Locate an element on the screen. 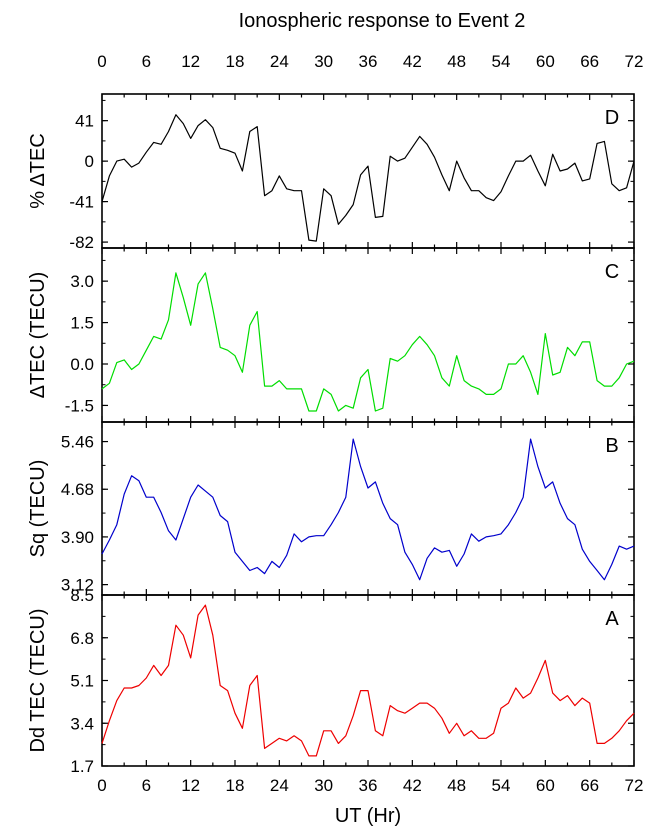 The image size is (662, 834). x-tick-label: 6 is located at coordinates (146, 785).